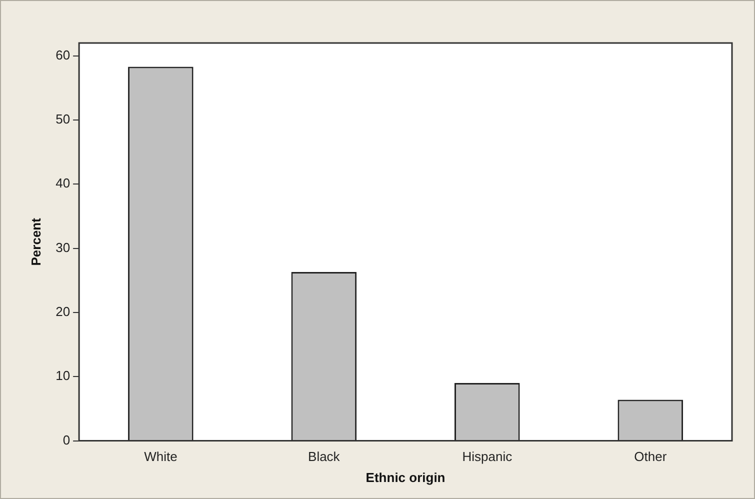 The width and height of the screenshot is (755, 499). Describe the element at coordinates (63, 183) in the screenshot. I see `y-tick-label: 40` at that location.